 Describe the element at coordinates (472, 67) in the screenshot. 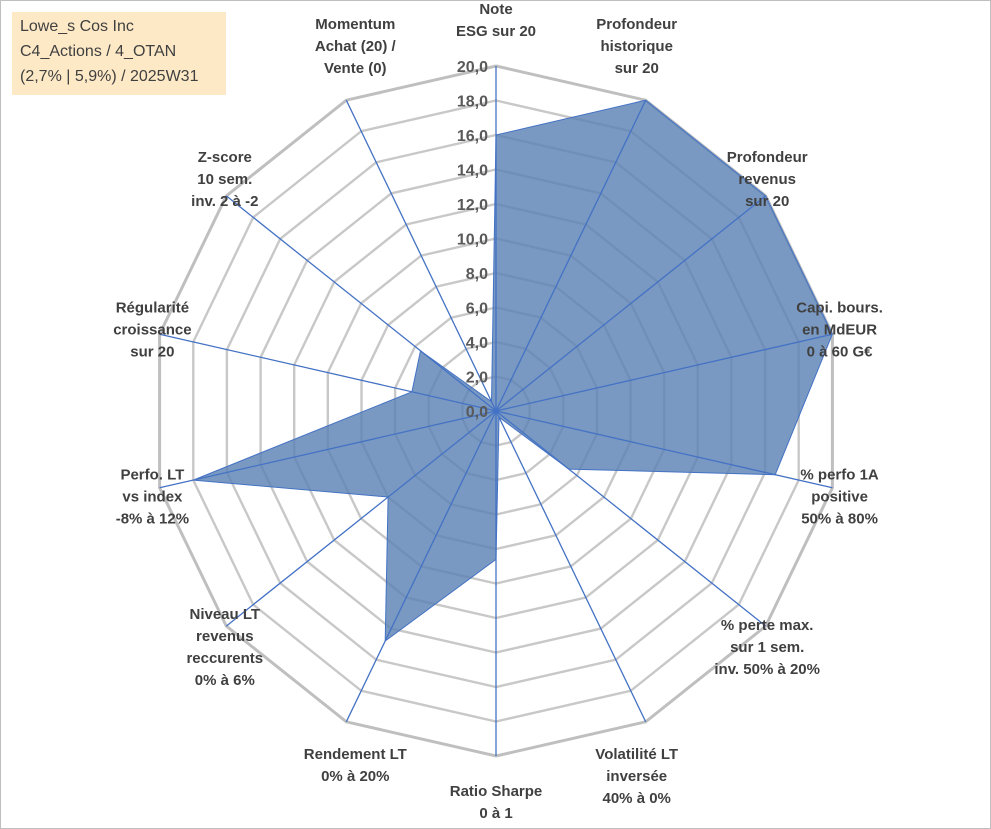

I see `tick-label: 20,0` at that location.